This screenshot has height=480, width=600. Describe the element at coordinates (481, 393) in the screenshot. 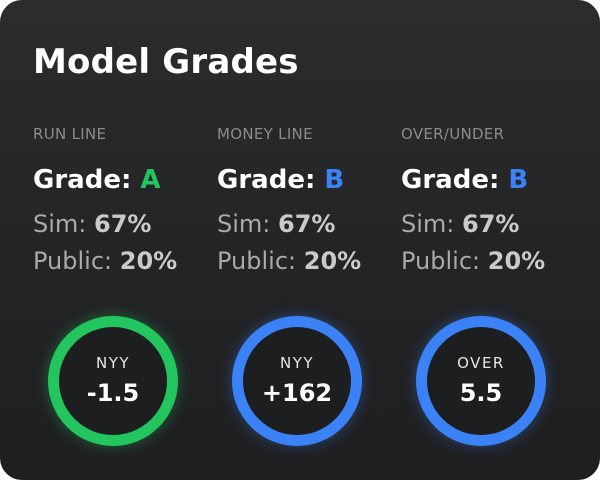

I see `pick-value: 5.5` at that location.